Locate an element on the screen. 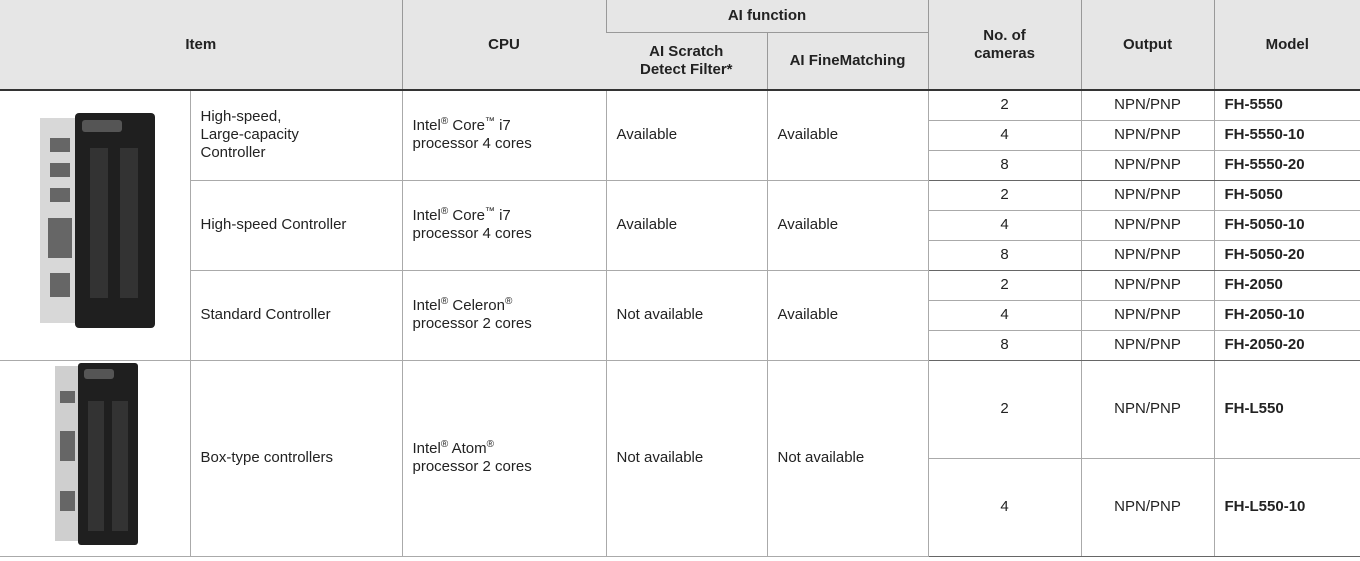 This screenshot has height=561, width=1360. header-cpu: CPU is located at coordinates (503, 45).